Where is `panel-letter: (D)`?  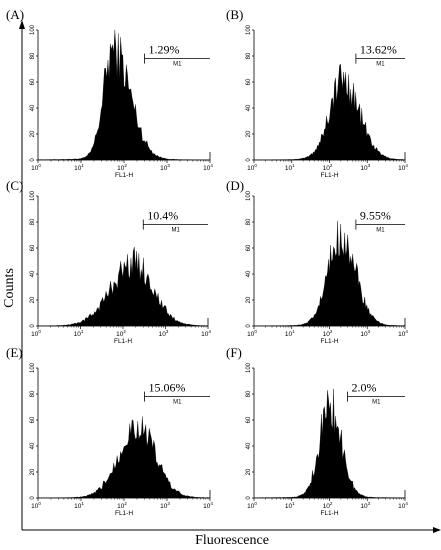 panel-letter: (D) is located at coordinates (235, 185).